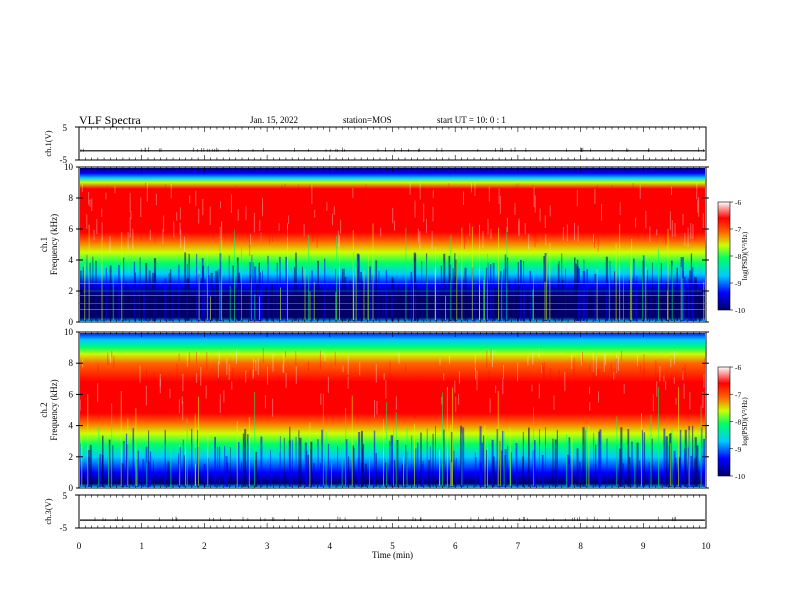 The width and height of the screenshot is (792, 612). Describe the element at coordinates (48, 511) in the screenshot. I see `ylabel: ch.3(V)` at that location.